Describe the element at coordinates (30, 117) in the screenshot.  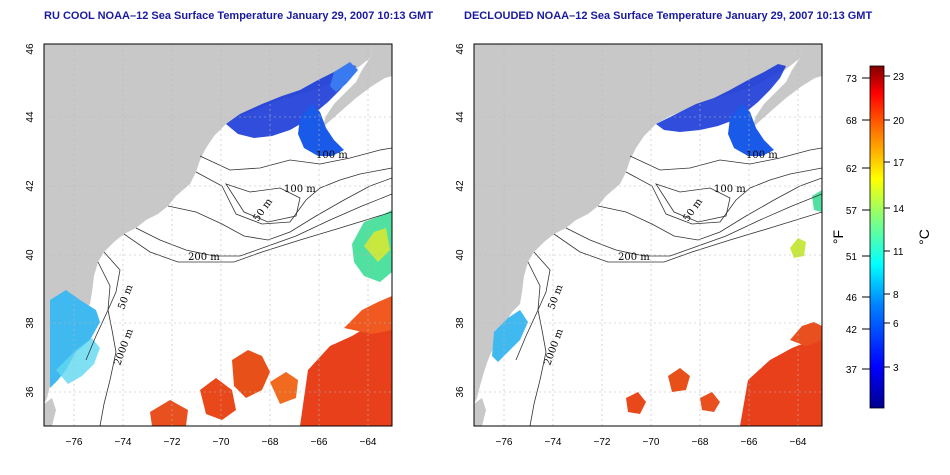
I see `left-y-tick: 44` at that location.